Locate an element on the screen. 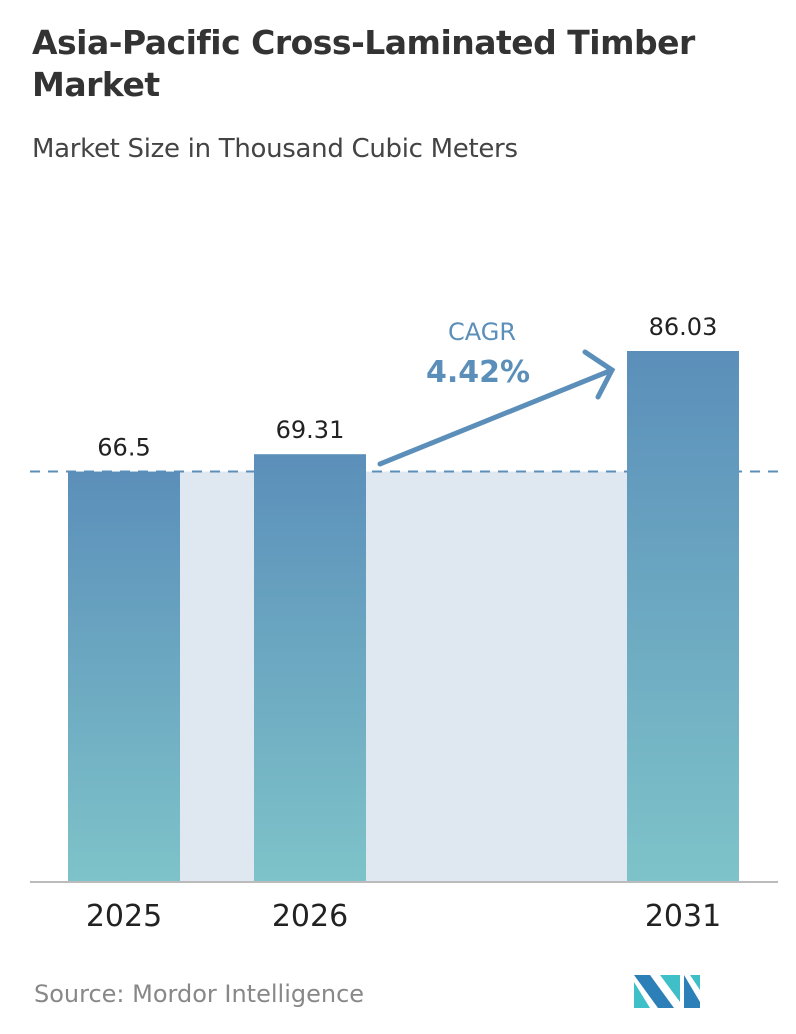 The height and width of the screenshot is (1034, 796). bar-2031 is located at coordinates (683, 616).